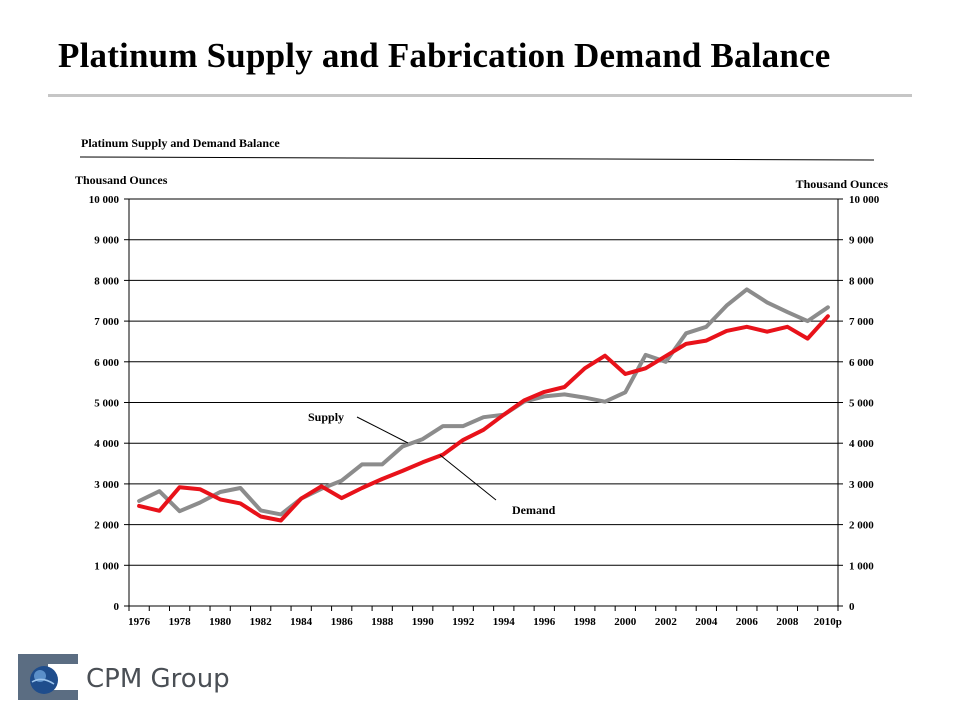 This screenshot has height=720, width=960. I want to click on x-tick-label: 2002, so click(666, 622).